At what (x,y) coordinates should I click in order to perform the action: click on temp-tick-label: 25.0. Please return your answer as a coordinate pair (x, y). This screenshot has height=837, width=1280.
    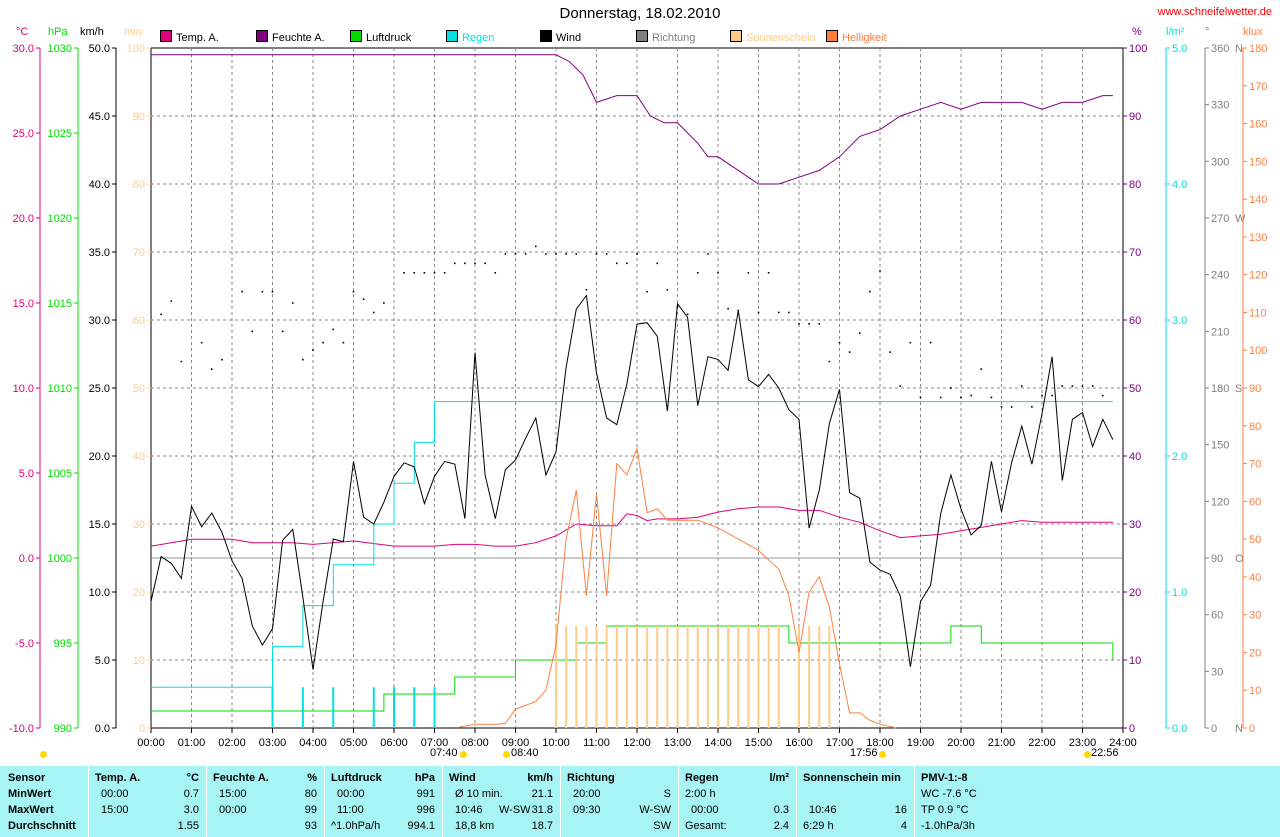
    Looking at the image, I should click on (23, 134).